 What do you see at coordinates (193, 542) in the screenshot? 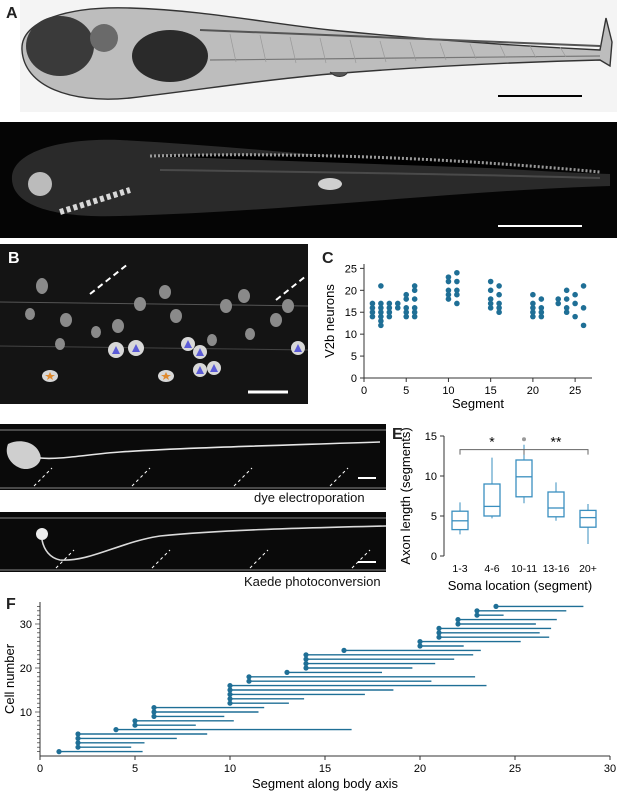
I see `kaede-photoconversion-image` at bounding box center [193, 542].